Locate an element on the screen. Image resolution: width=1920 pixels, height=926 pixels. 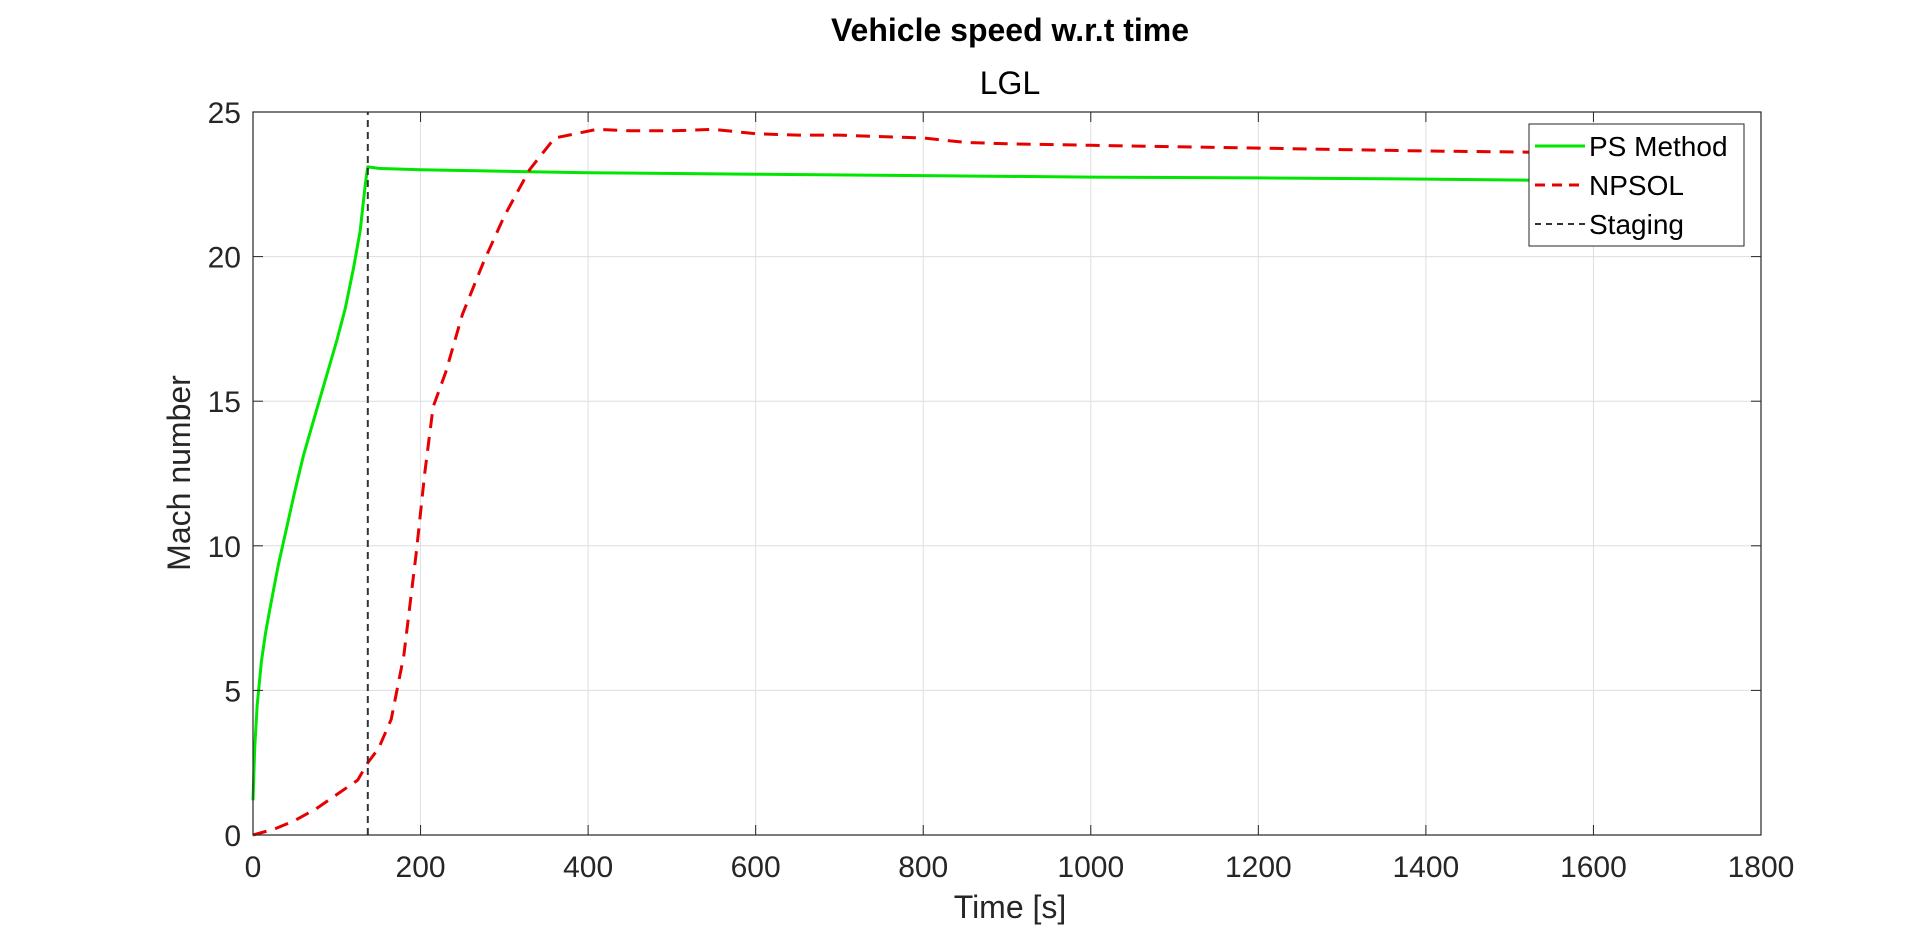
legend: PS Method NPSOL Staging is located at coordinates (1636, 185).